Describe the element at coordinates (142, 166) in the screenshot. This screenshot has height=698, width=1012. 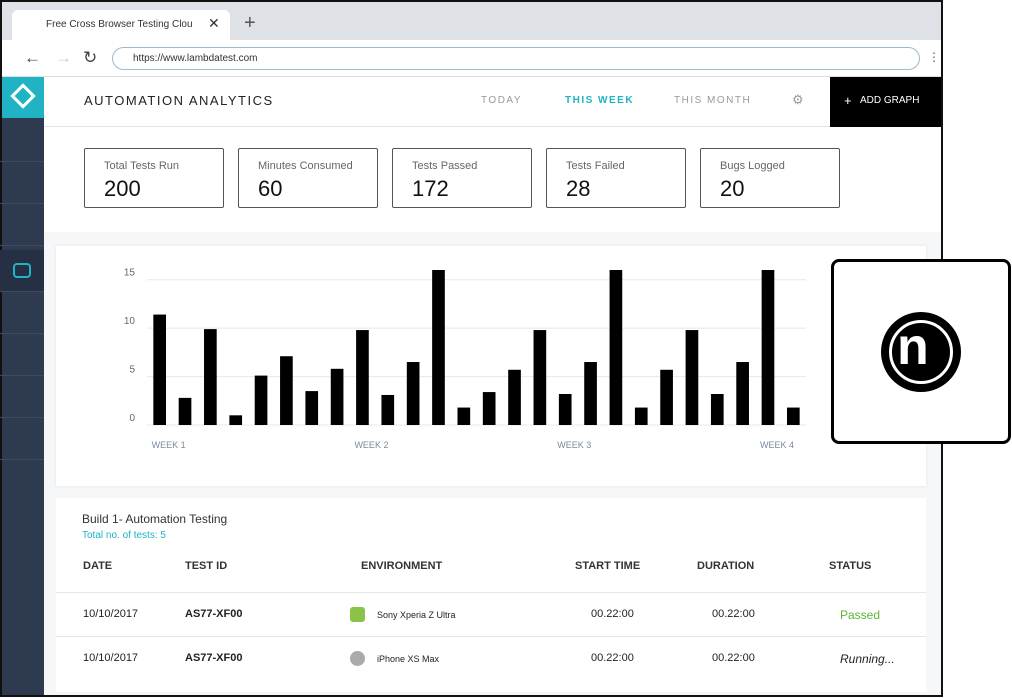
I see `stat-label: Total Tests Run` at that location.